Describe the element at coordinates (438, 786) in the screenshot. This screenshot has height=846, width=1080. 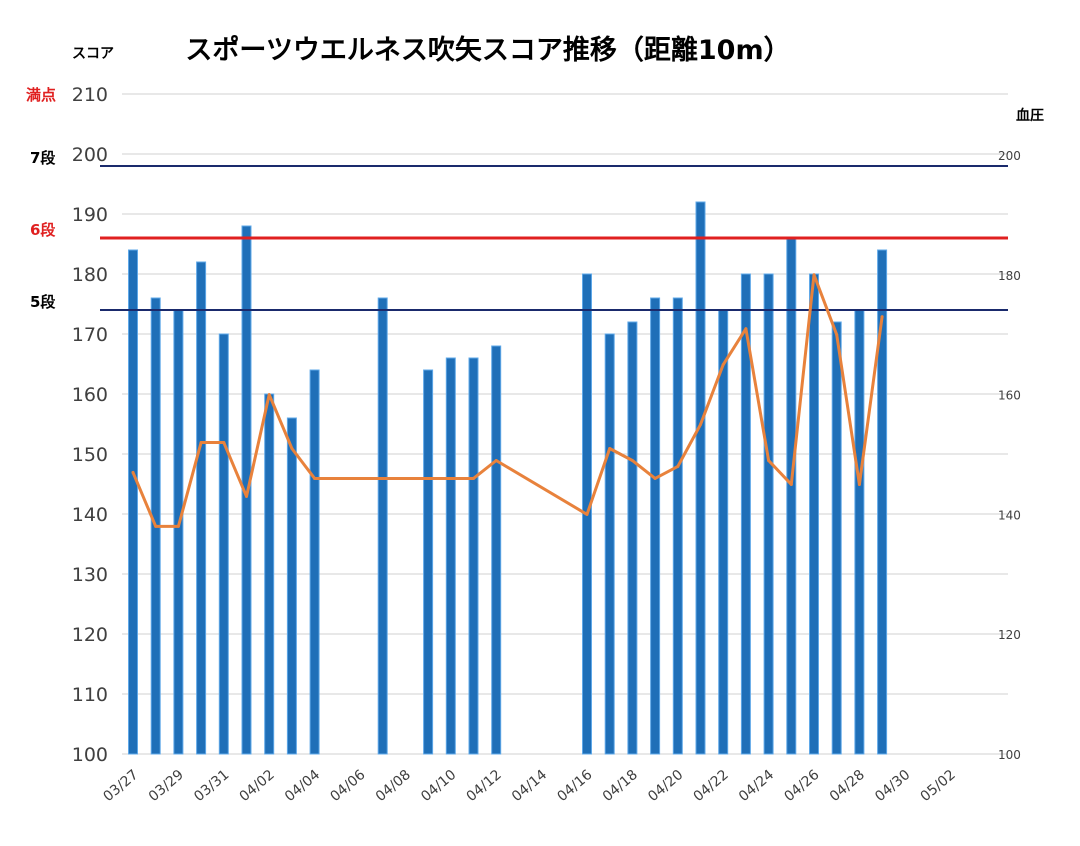
I see `x-tick-label: 04/10` at that location.